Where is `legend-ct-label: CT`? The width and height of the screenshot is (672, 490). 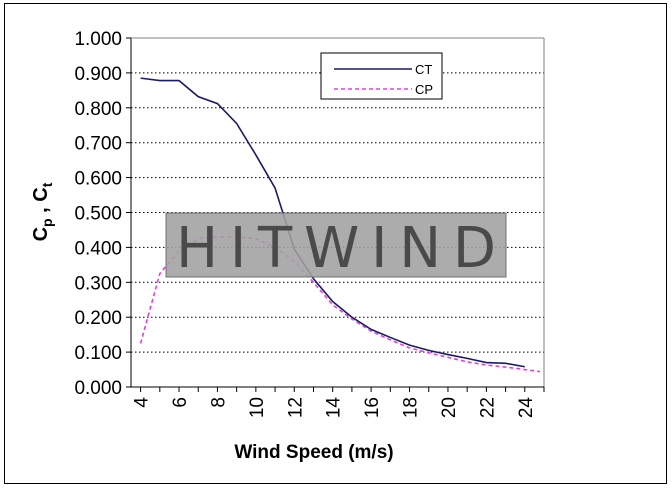 legend-ct-label: CT is located at coordinates (423, 69).